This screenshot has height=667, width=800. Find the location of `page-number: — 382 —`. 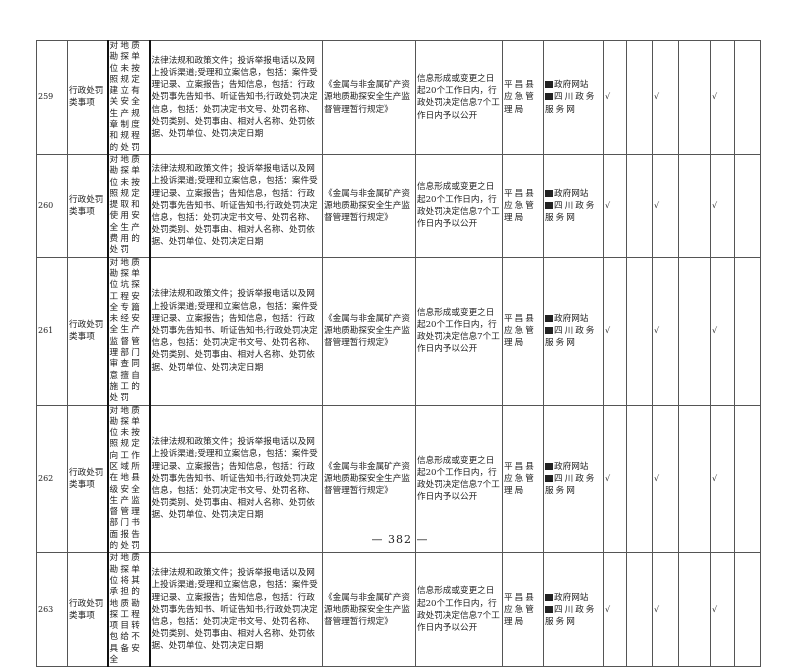

page-number: — 382 — is located at coordinates (400, 539).